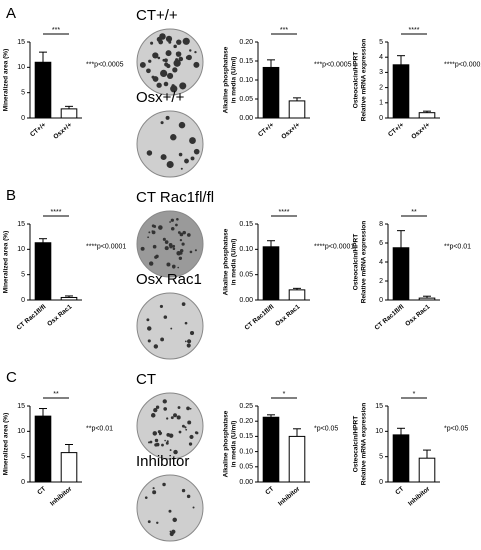 This screenshot has width=481, height=550. What do you see at coordinates (287, 315) in the screenshot?
I see `x-tick-label: Osx Rac1` at bounding box center [287, 315].